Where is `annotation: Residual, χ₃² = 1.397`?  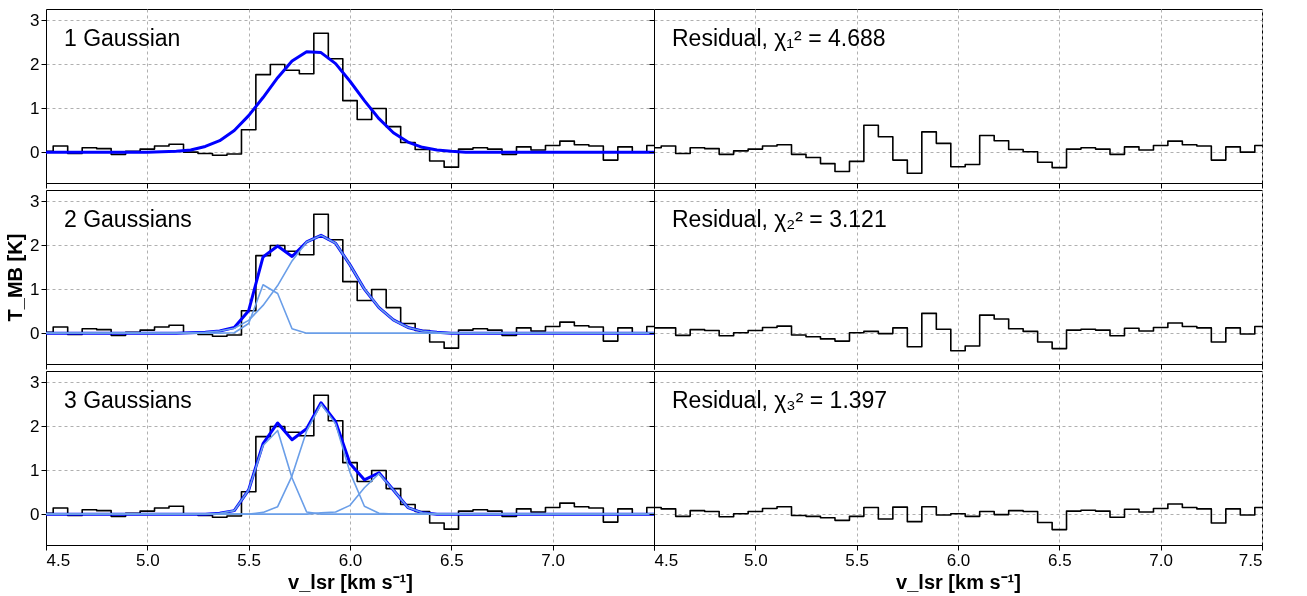
annotation: Residual, χ₃² = 1.397 is located at coordinates (780, 400).